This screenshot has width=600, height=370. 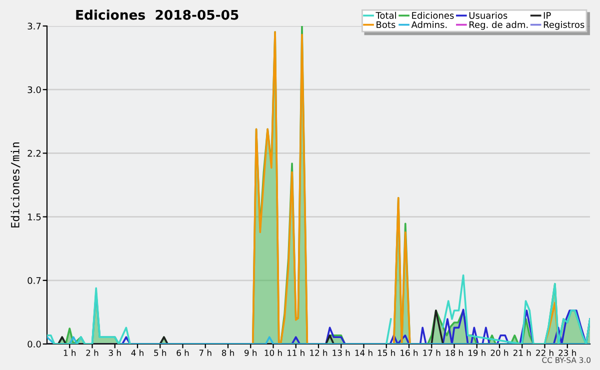 I want to click on legend-label: Usuarios, so click(x=488, y=15).